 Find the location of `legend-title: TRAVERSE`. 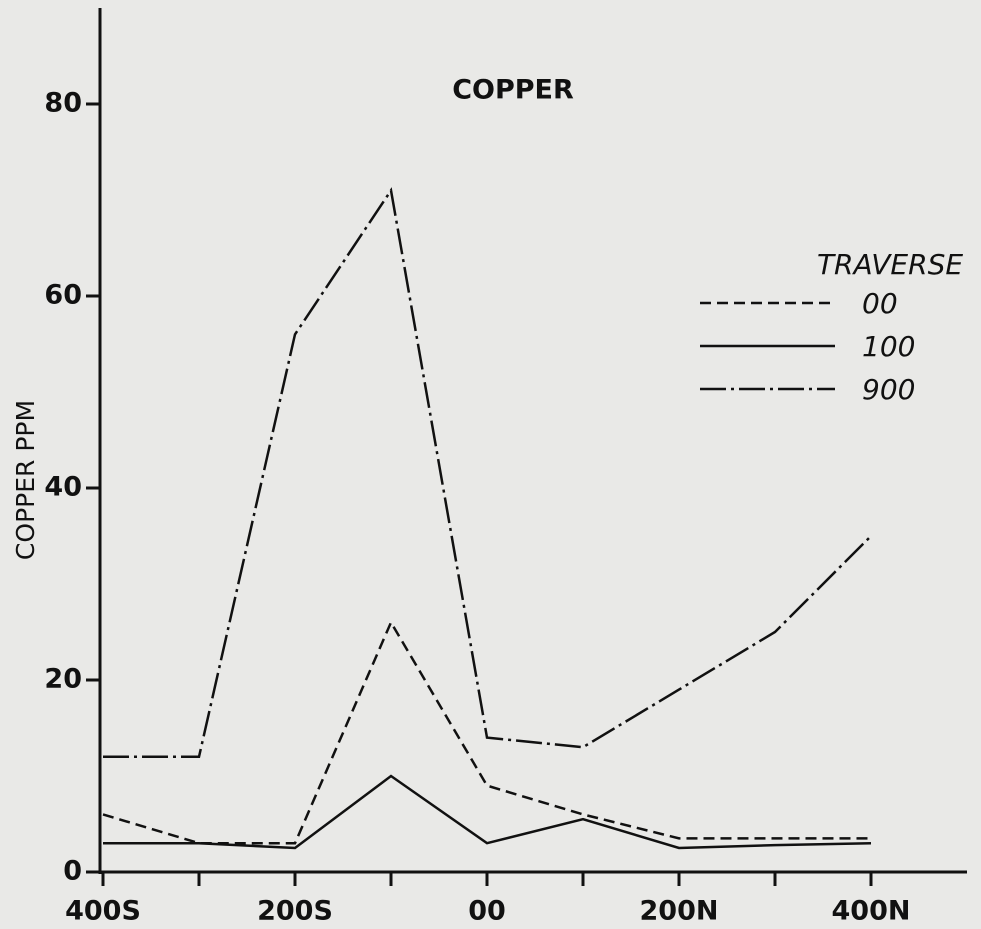

legend-title: TRAVERSE is located at coordinates (890, 264).